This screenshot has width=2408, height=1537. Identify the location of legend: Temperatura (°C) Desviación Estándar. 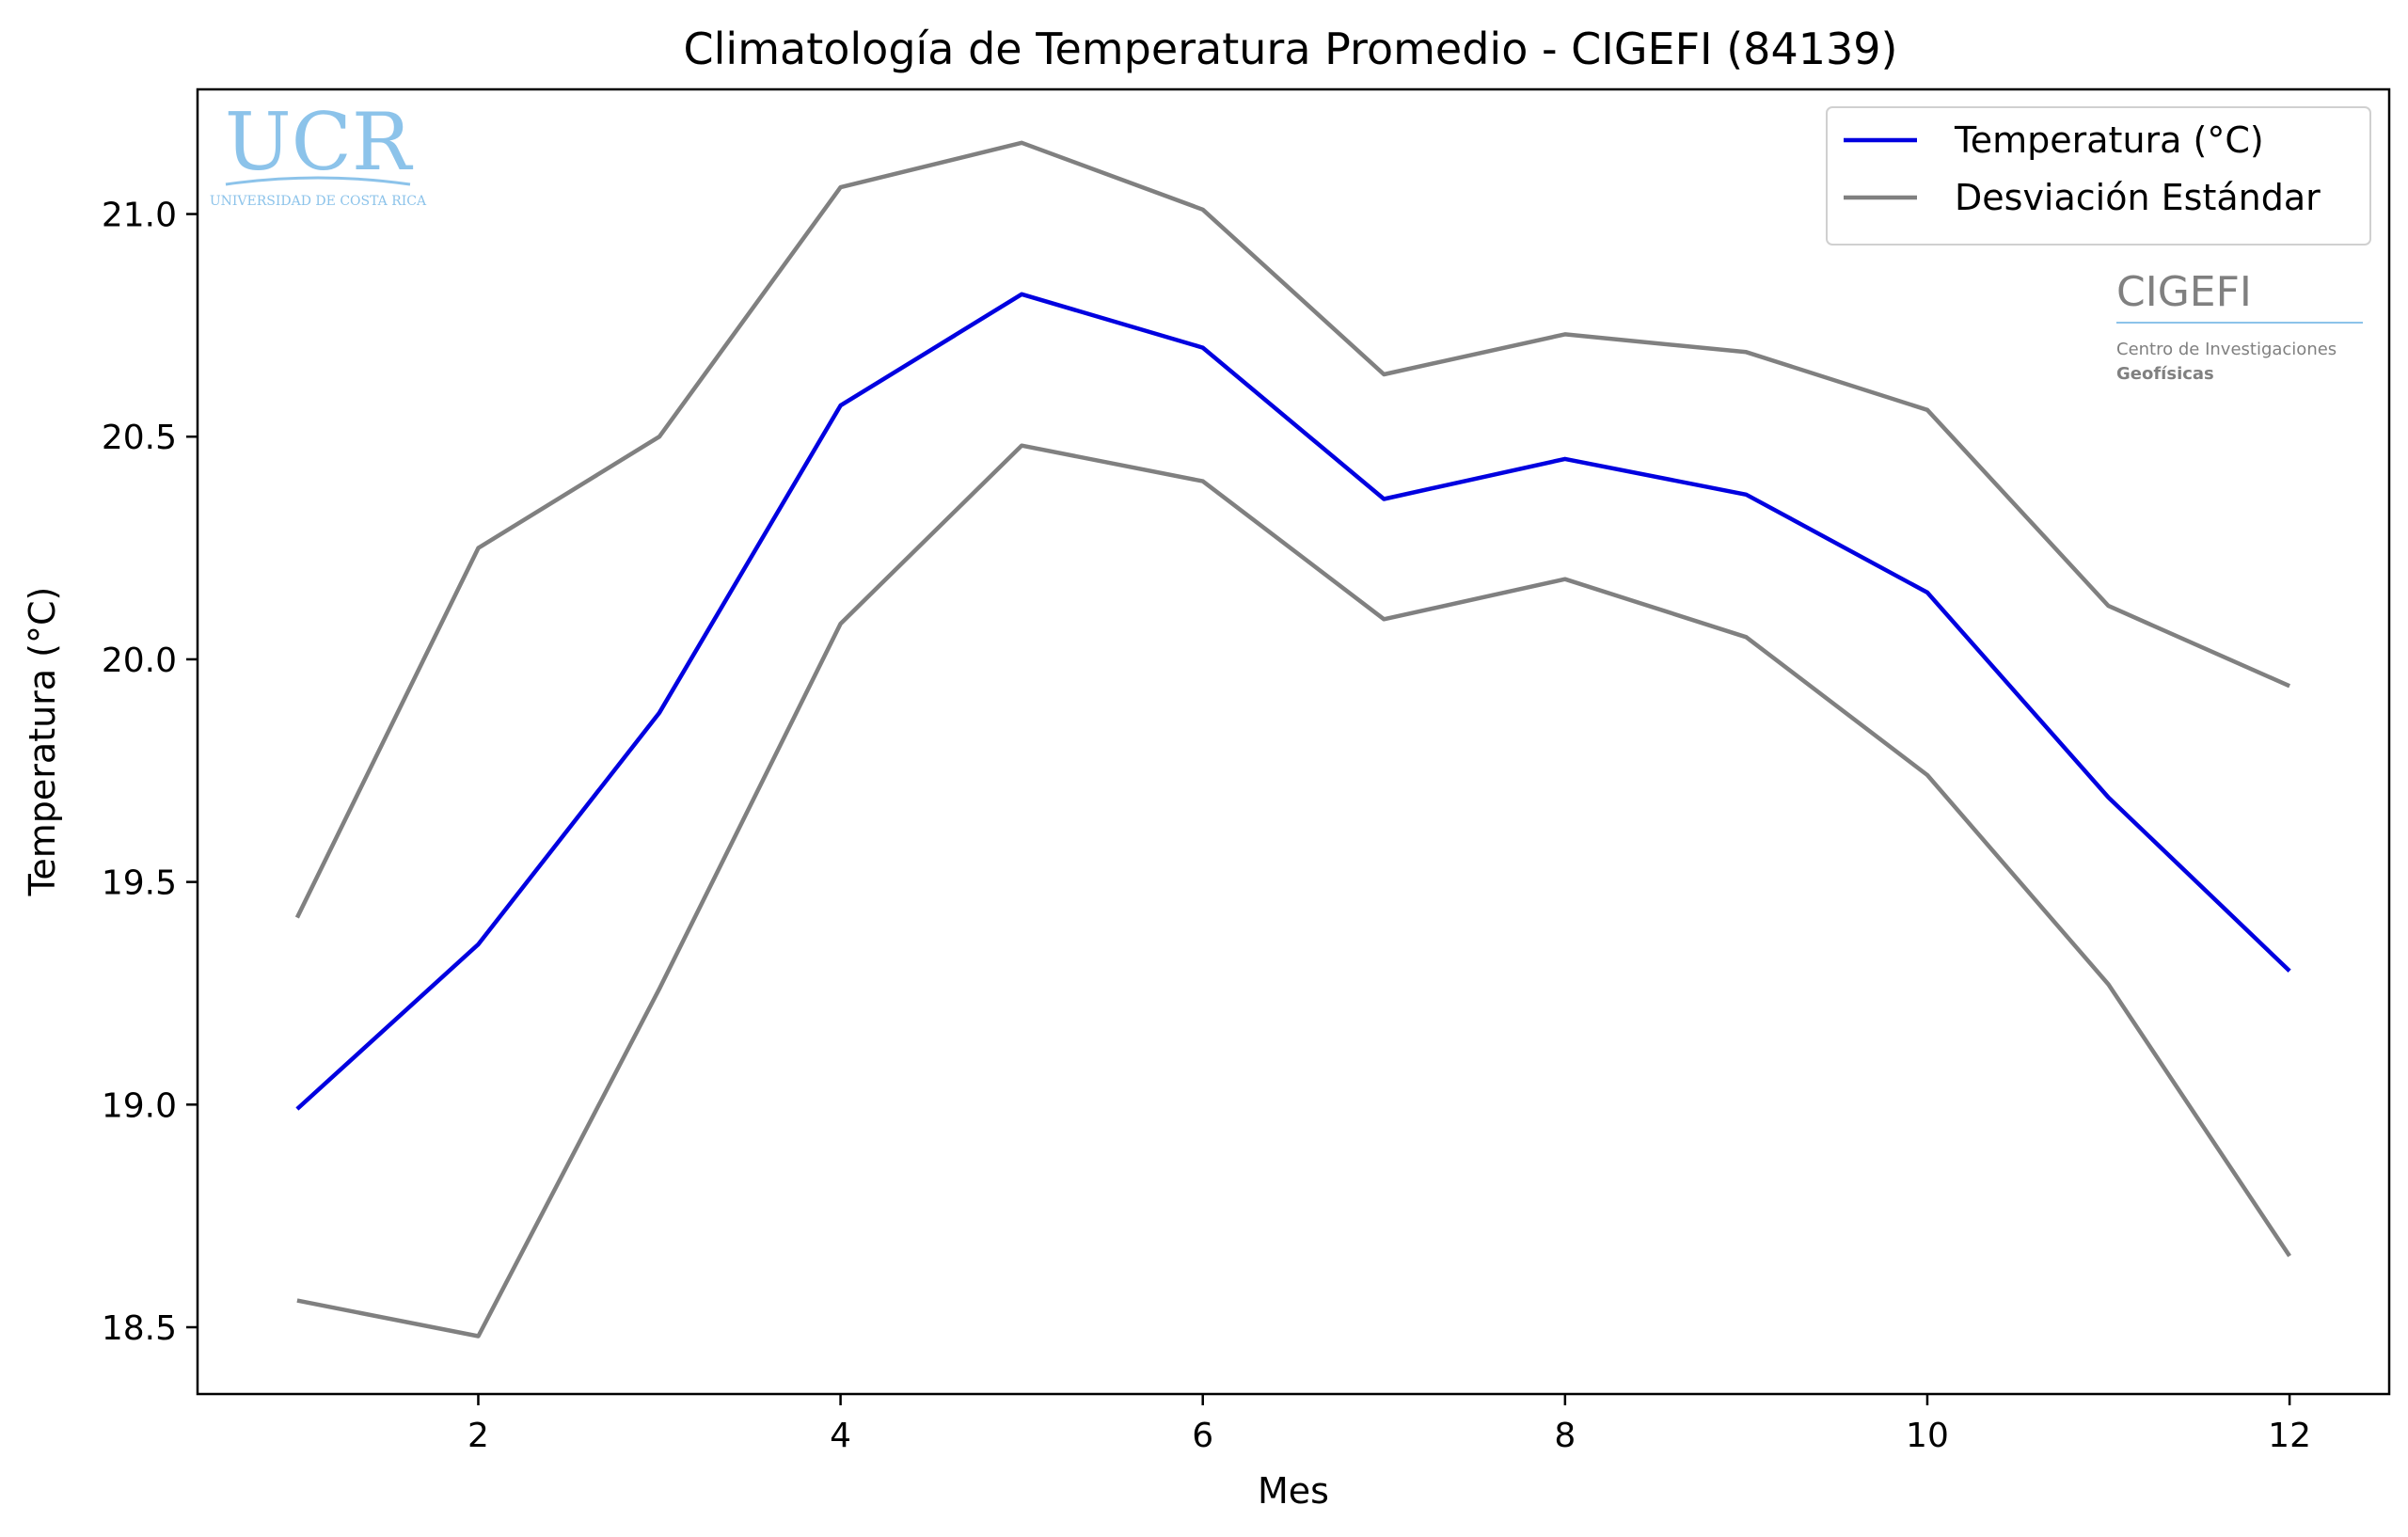
(2099, 176).